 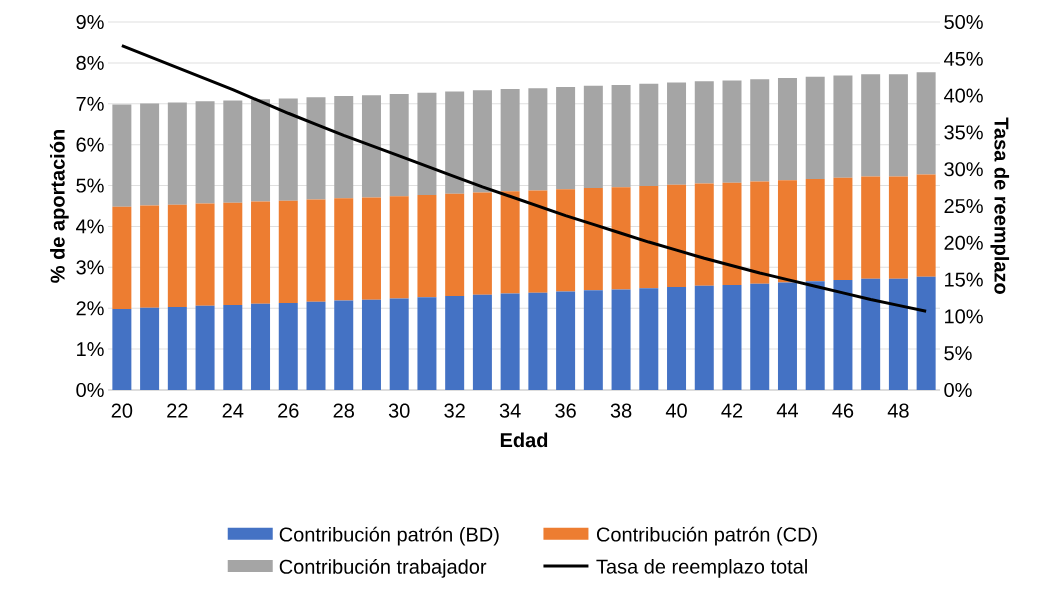 What do you see at coordinates (958, 353) in the screenshot?
I see `y2-tick-label: 5%` at bounding box center [958, 353].